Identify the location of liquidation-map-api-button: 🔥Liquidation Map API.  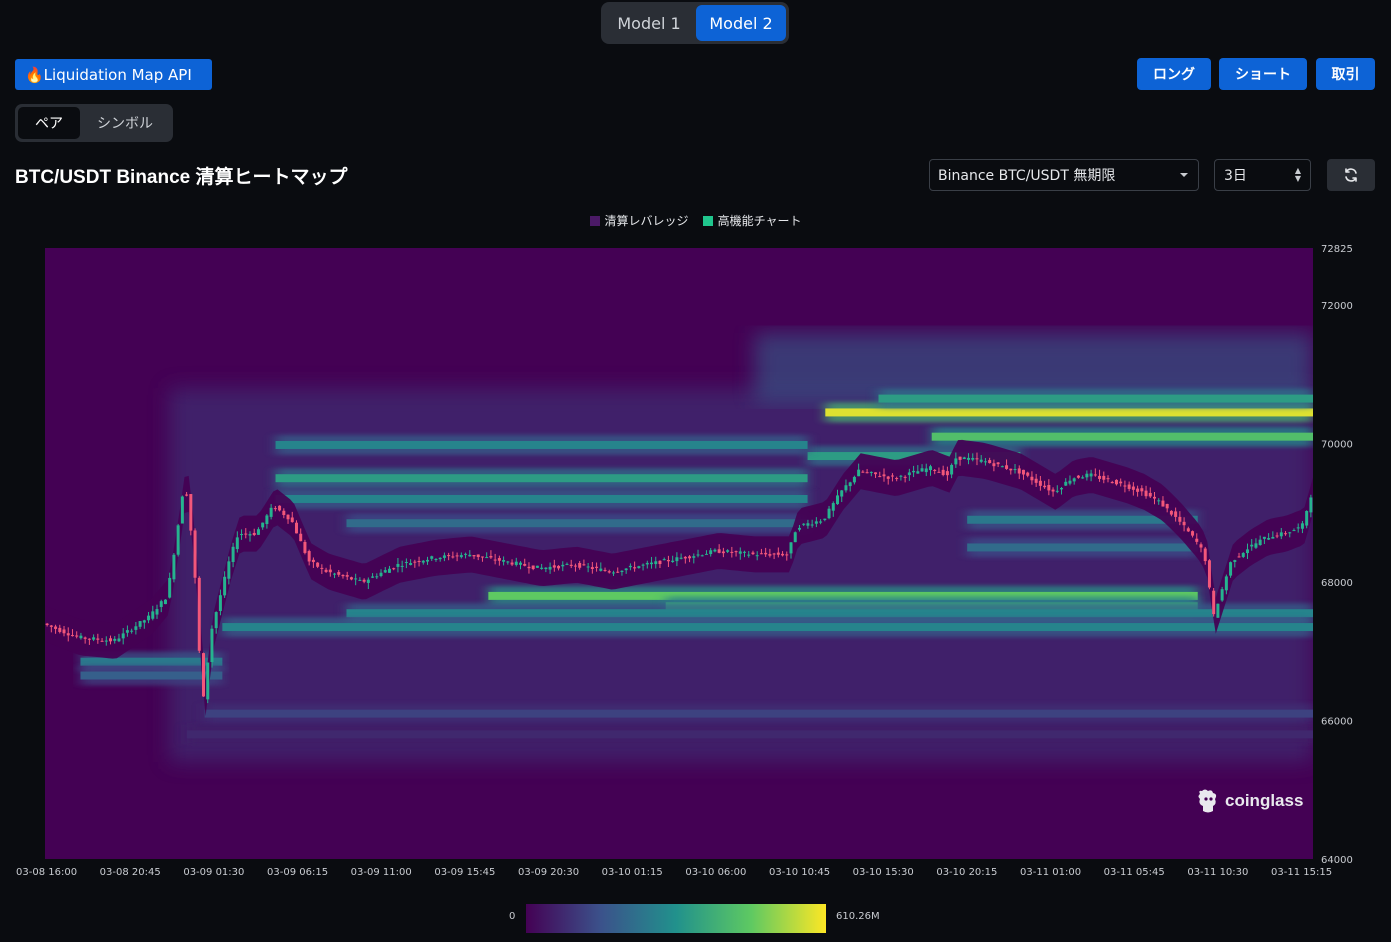
(113, 74).